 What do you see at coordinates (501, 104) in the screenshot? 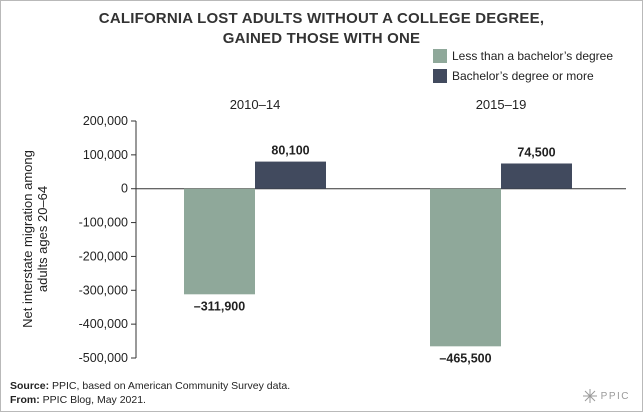
I see `period-label: 2015–19` at bounding box center [501, 104].